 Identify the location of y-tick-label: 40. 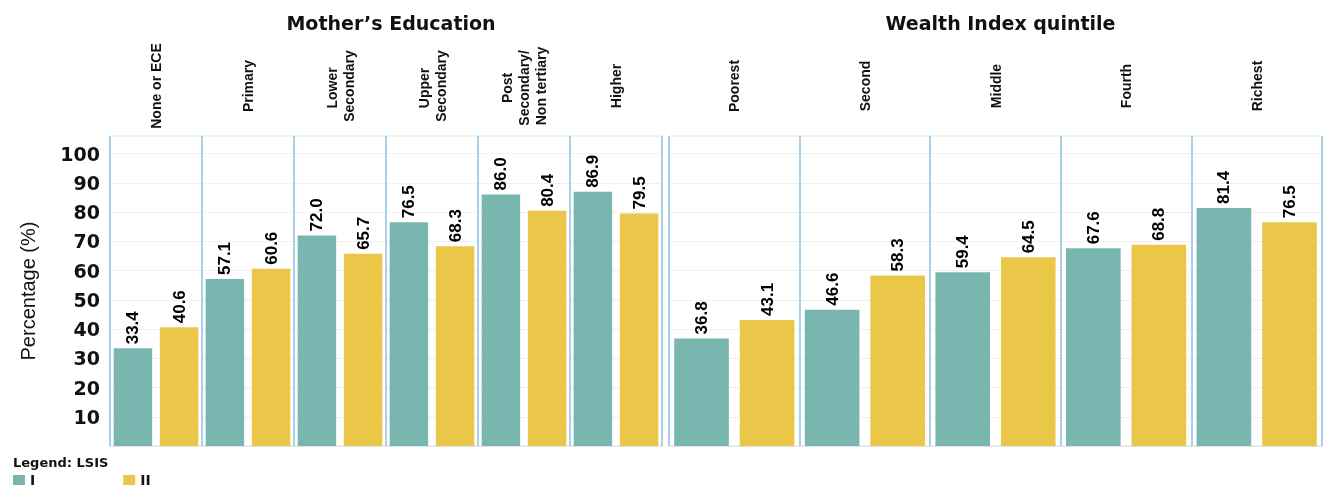
(86, 329).